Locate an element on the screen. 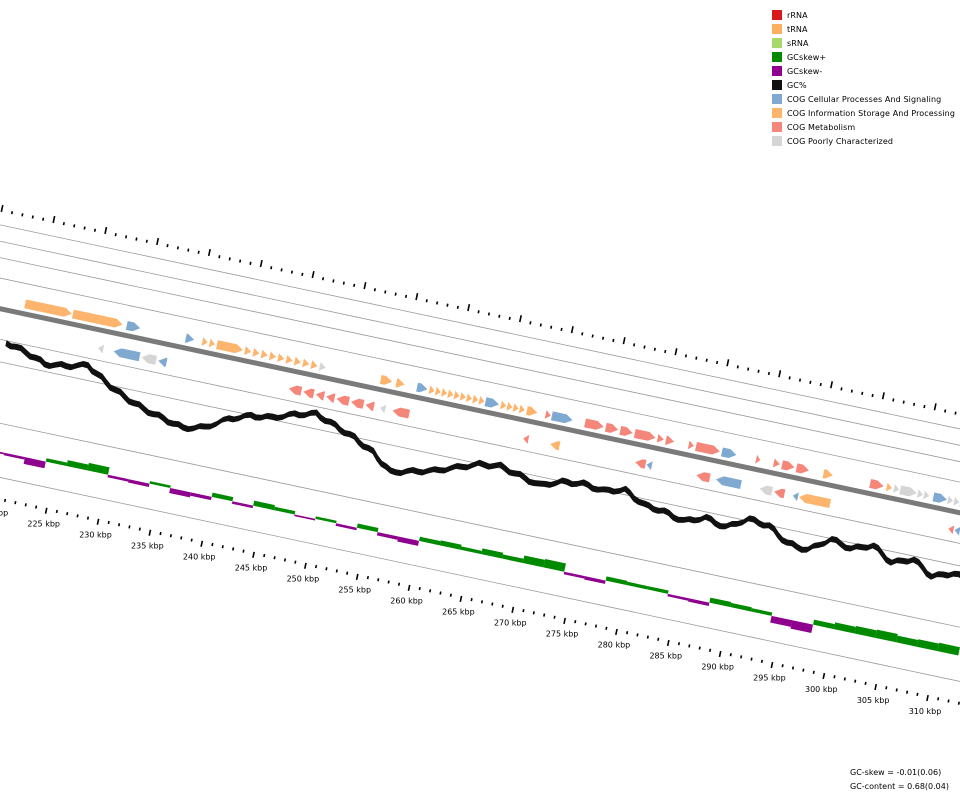 The height and width of the screenshot is (800, 960). legend-label-trna: tRNA is located at coordinates (797, 29).